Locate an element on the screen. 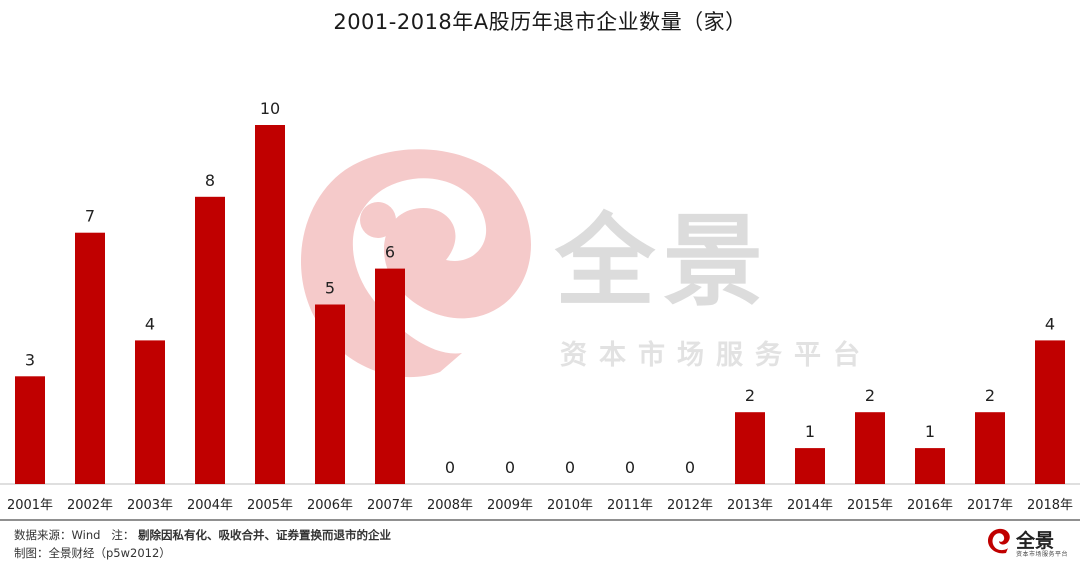  footer-source: 数据来源：Wind 注： 剔除因私有化、吸收合并、证券置换而退市的企业 is located at coordinates (202, 535).